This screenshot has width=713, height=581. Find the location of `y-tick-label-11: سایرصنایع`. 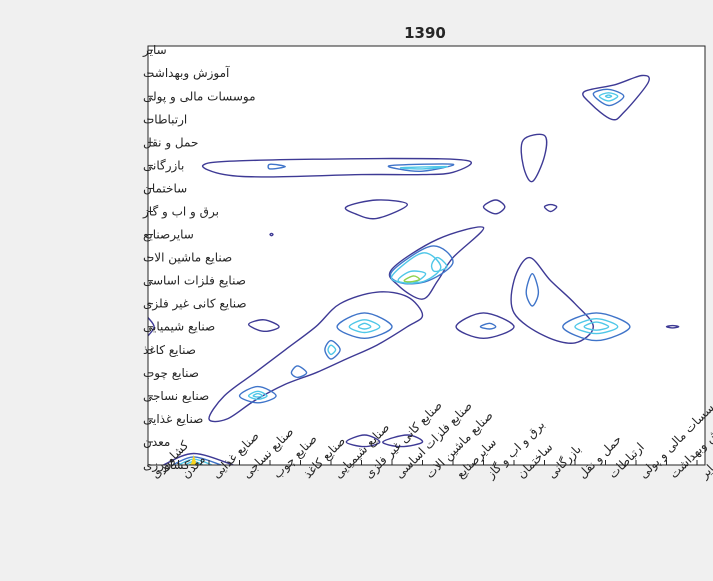

y-tick-label-11: سایرصنایع is located at coordinates (168, 235).